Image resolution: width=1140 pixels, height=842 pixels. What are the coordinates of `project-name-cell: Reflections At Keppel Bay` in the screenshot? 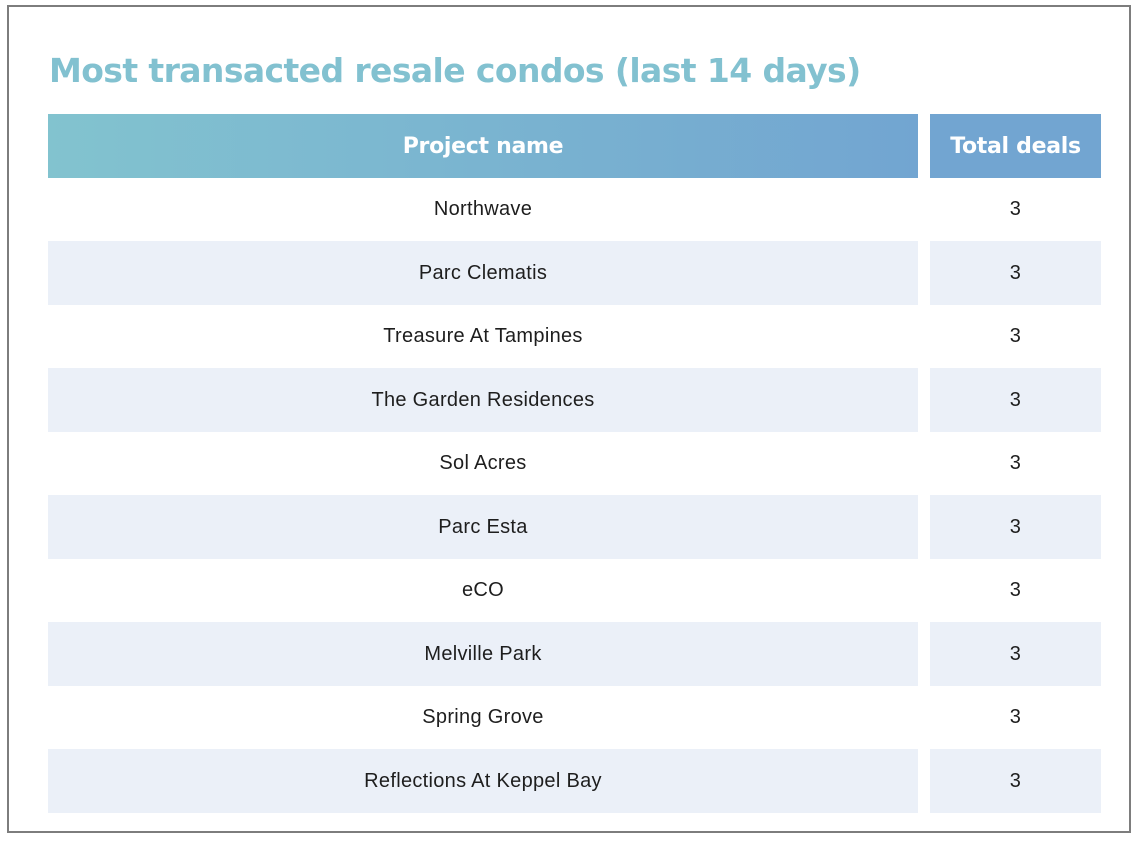 It's located at (483, 781).